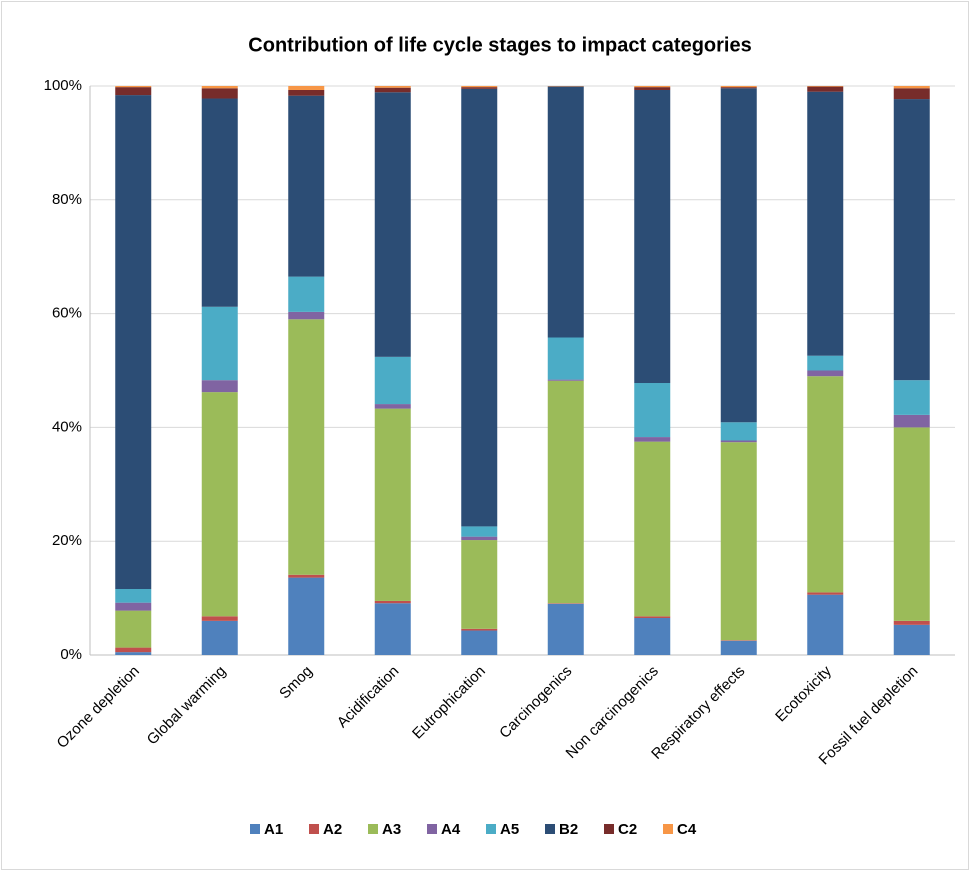 The height and width of the screenshot is (873, 972). Describe the element at coordinates (627, 829) in the screenshot. I see `legend-label: C2` at that location.